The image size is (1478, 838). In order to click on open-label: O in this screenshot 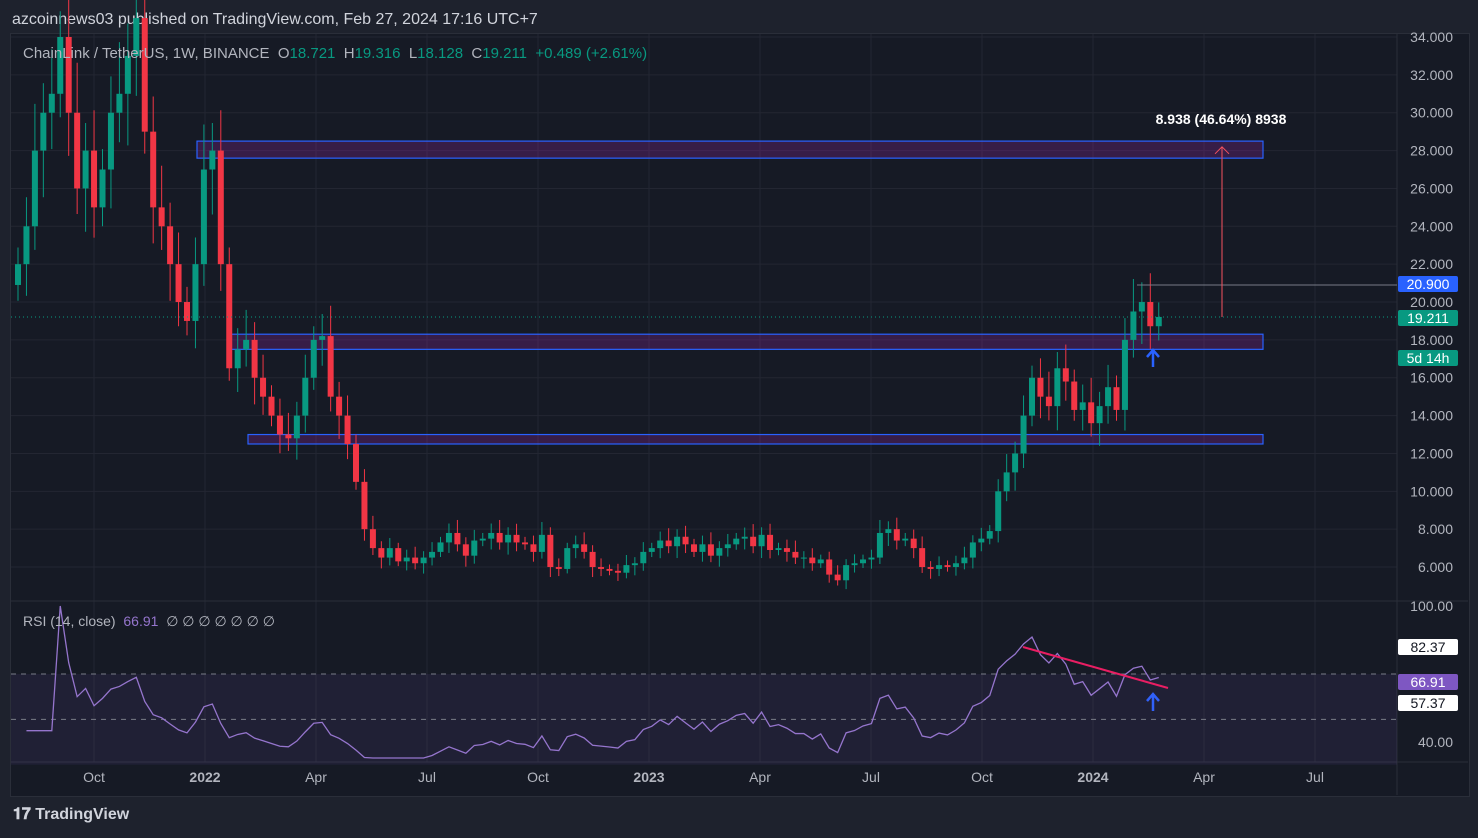, I will do `click(283, 53)`.